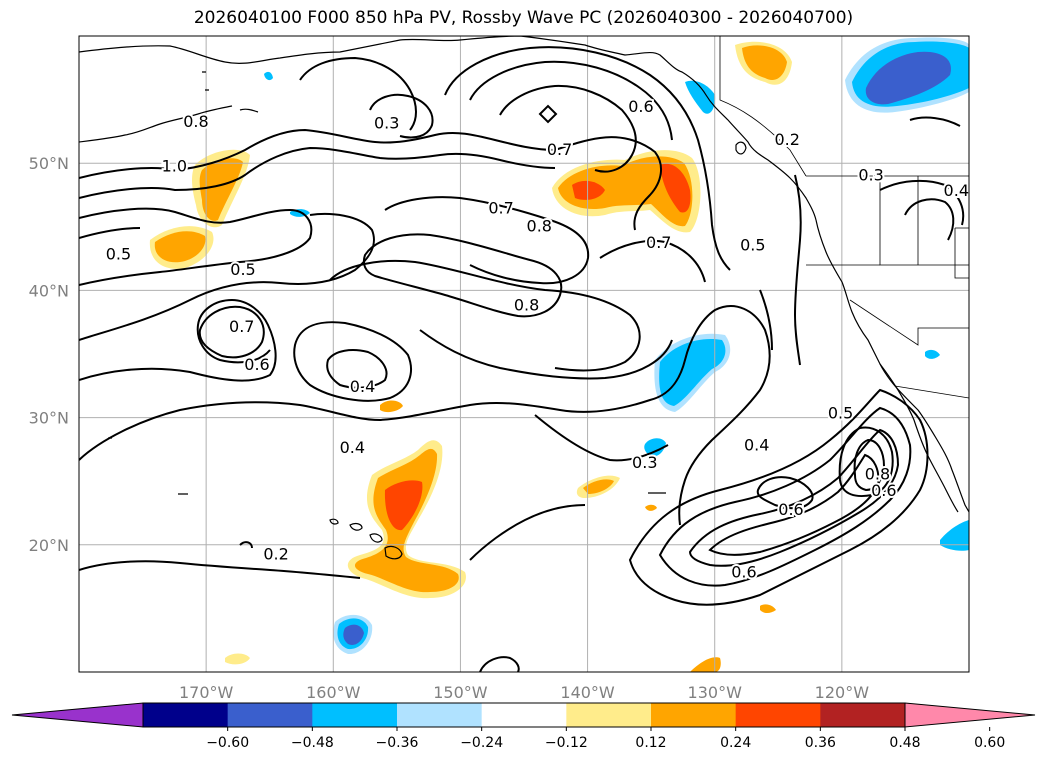  What do you see at coordinates (961, 253) in the screenshot?
I see `state-border` at bounding box center [961, 253].